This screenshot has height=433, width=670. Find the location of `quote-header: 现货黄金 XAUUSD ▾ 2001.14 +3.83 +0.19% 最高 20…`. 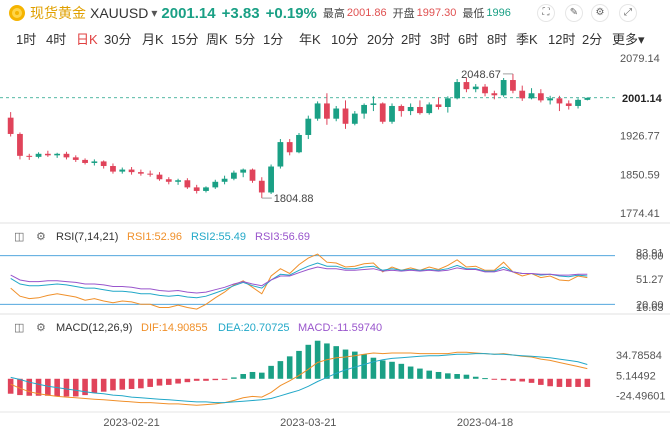

quote-header: 现货黄金 XAUUSD ▾ 2001.14 +3.83 +0.19% 最高 20… is located at coordinates (335, 13).